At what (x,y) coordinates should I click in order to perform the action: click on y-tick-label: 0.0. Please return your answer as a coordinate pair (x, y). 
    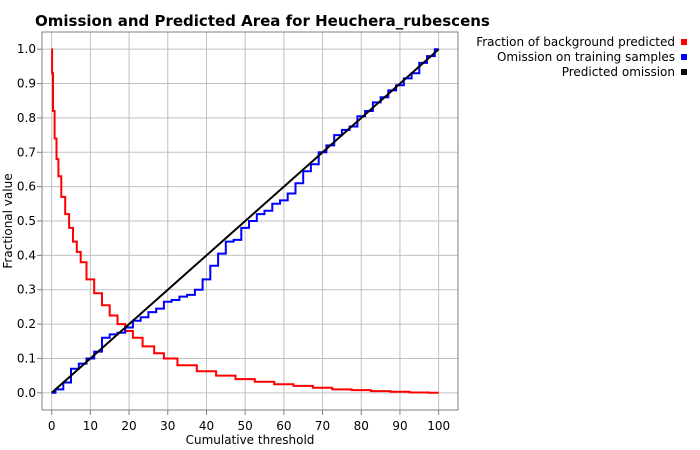
    Looking at the image, I should click on (26, 393).